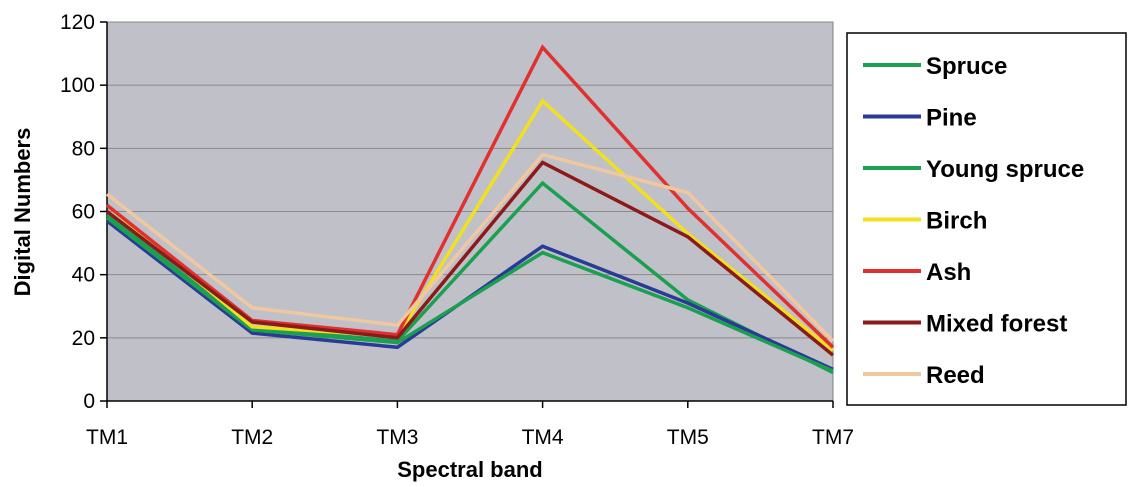 The width and height of the screenshot is (1136, 487). I want to click on legend-label-birch: Birch, so click(956, 221).